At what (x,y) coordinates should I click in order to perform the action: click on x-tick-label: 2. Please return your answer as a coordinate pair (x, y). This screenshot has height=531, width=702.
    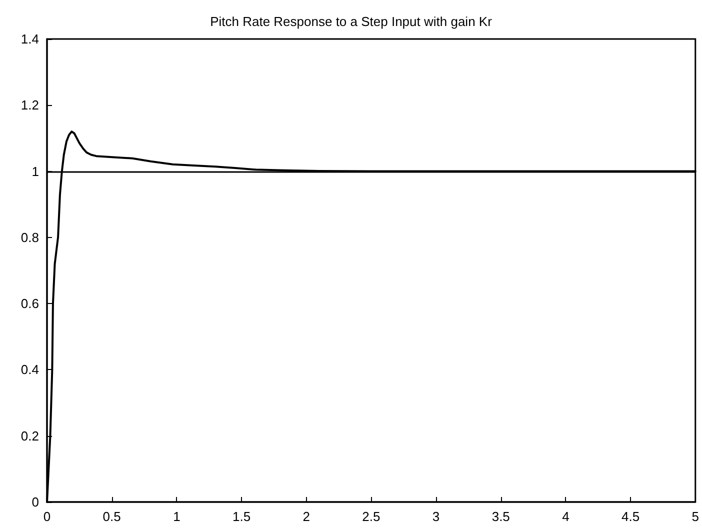
    Looking at the image, I should click on (306, 516).